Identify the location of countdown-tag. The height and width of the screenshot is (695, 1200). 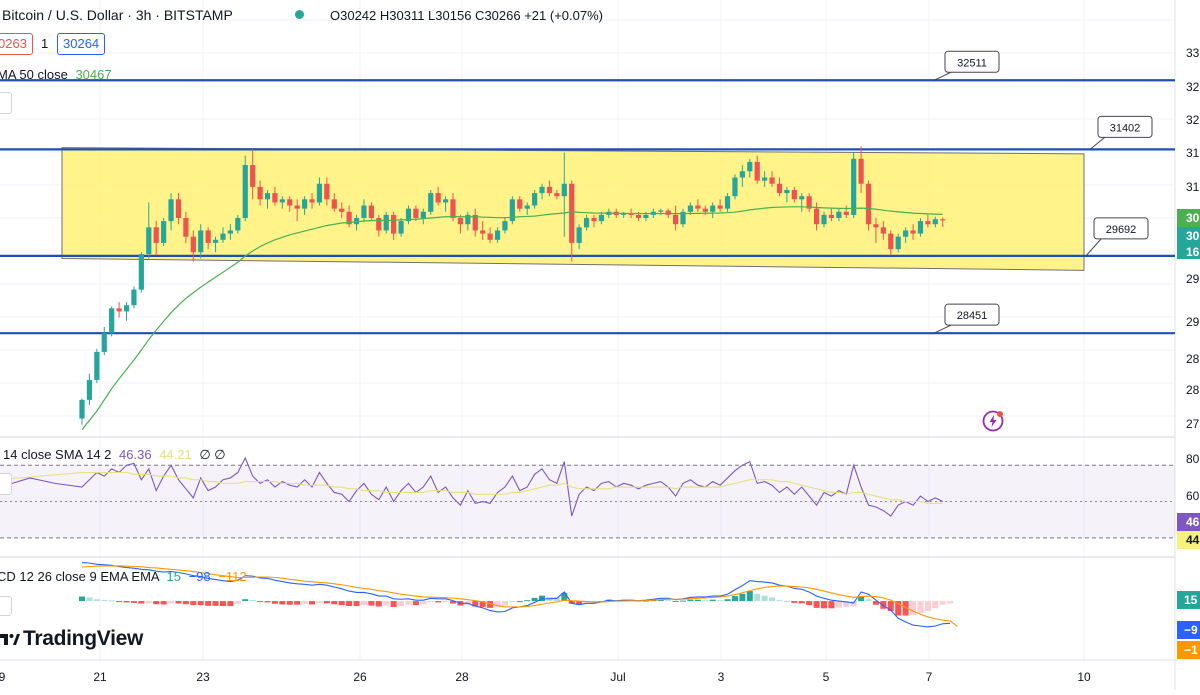
(1188, 252).